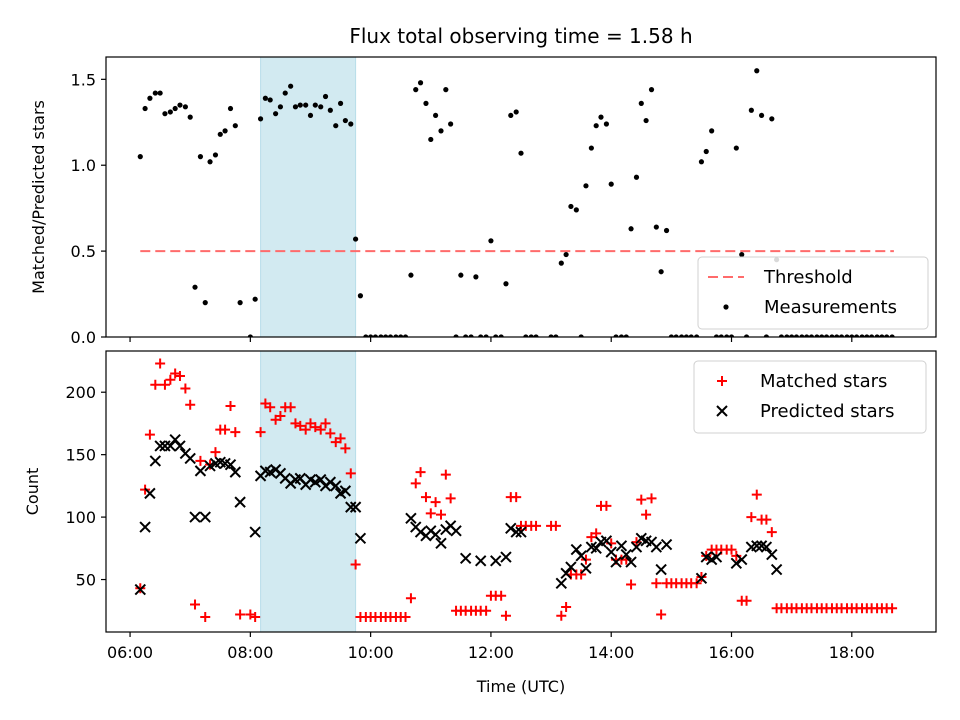 The image size is (960, 720). What do you see at coordinates (86, 580) in the screenshot?
I see `bottom-y-tick-label: 50` at bounding box center [86, 580].